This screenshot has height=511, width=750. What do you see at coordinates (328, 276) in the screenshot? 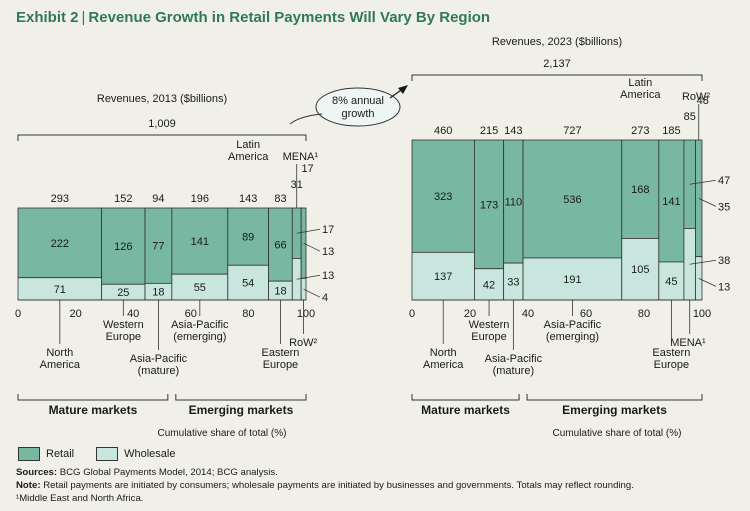
I see `c1-wholesale-label-7: 13` at bounding box center [328, 276].